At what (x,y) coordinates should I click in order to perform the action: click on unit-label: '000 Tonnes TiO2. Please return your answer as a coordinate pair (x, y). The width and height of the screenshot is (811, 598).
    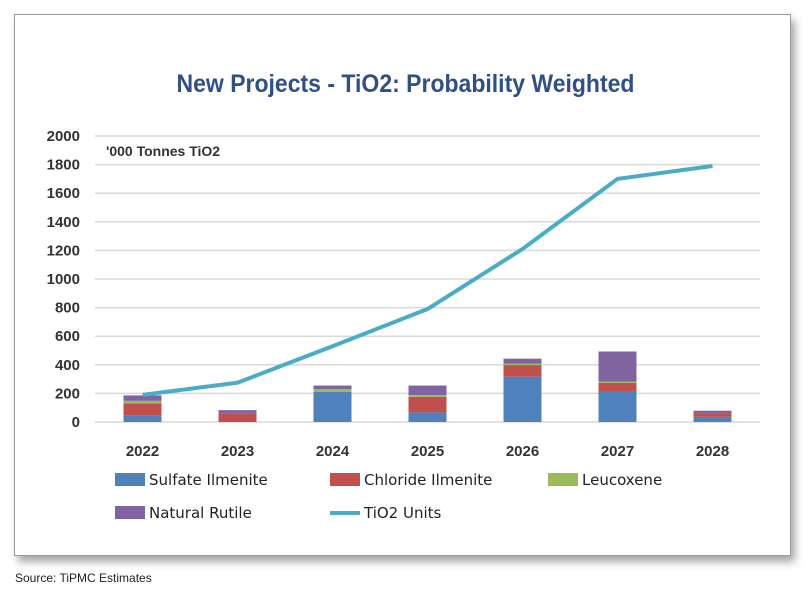
    Looking at the image, I should click on (163, 151).